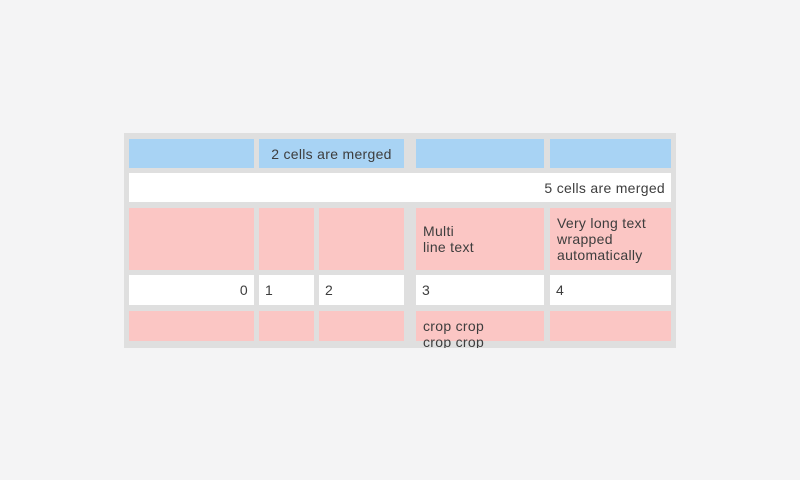 The width and height of the screenshot is (800, 480). Describe the element at coordinates (610, 290) in the screenshot. I see `number-cell-4: 4` at that location.